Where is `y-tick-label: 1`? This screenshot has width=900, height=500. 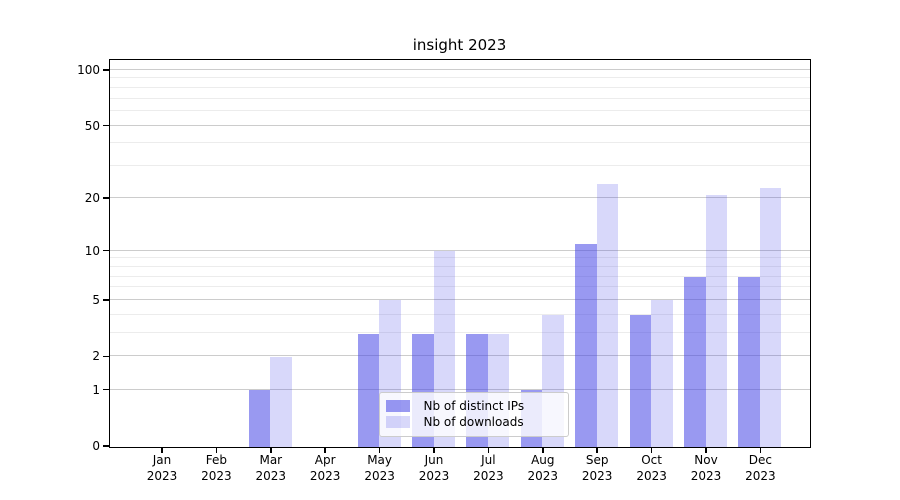
y-tick-label: 1 is located at coordinates (96, 389).